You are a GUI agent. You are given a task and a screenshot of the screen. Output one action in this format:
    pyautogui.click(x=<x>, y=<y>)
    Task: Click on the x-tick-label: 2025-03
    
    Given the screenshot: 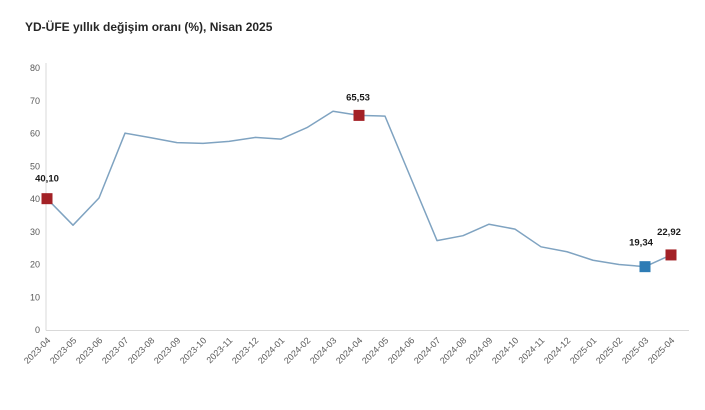 What is the action you would take?
    pyautogui.click(x=635, y=350)
    